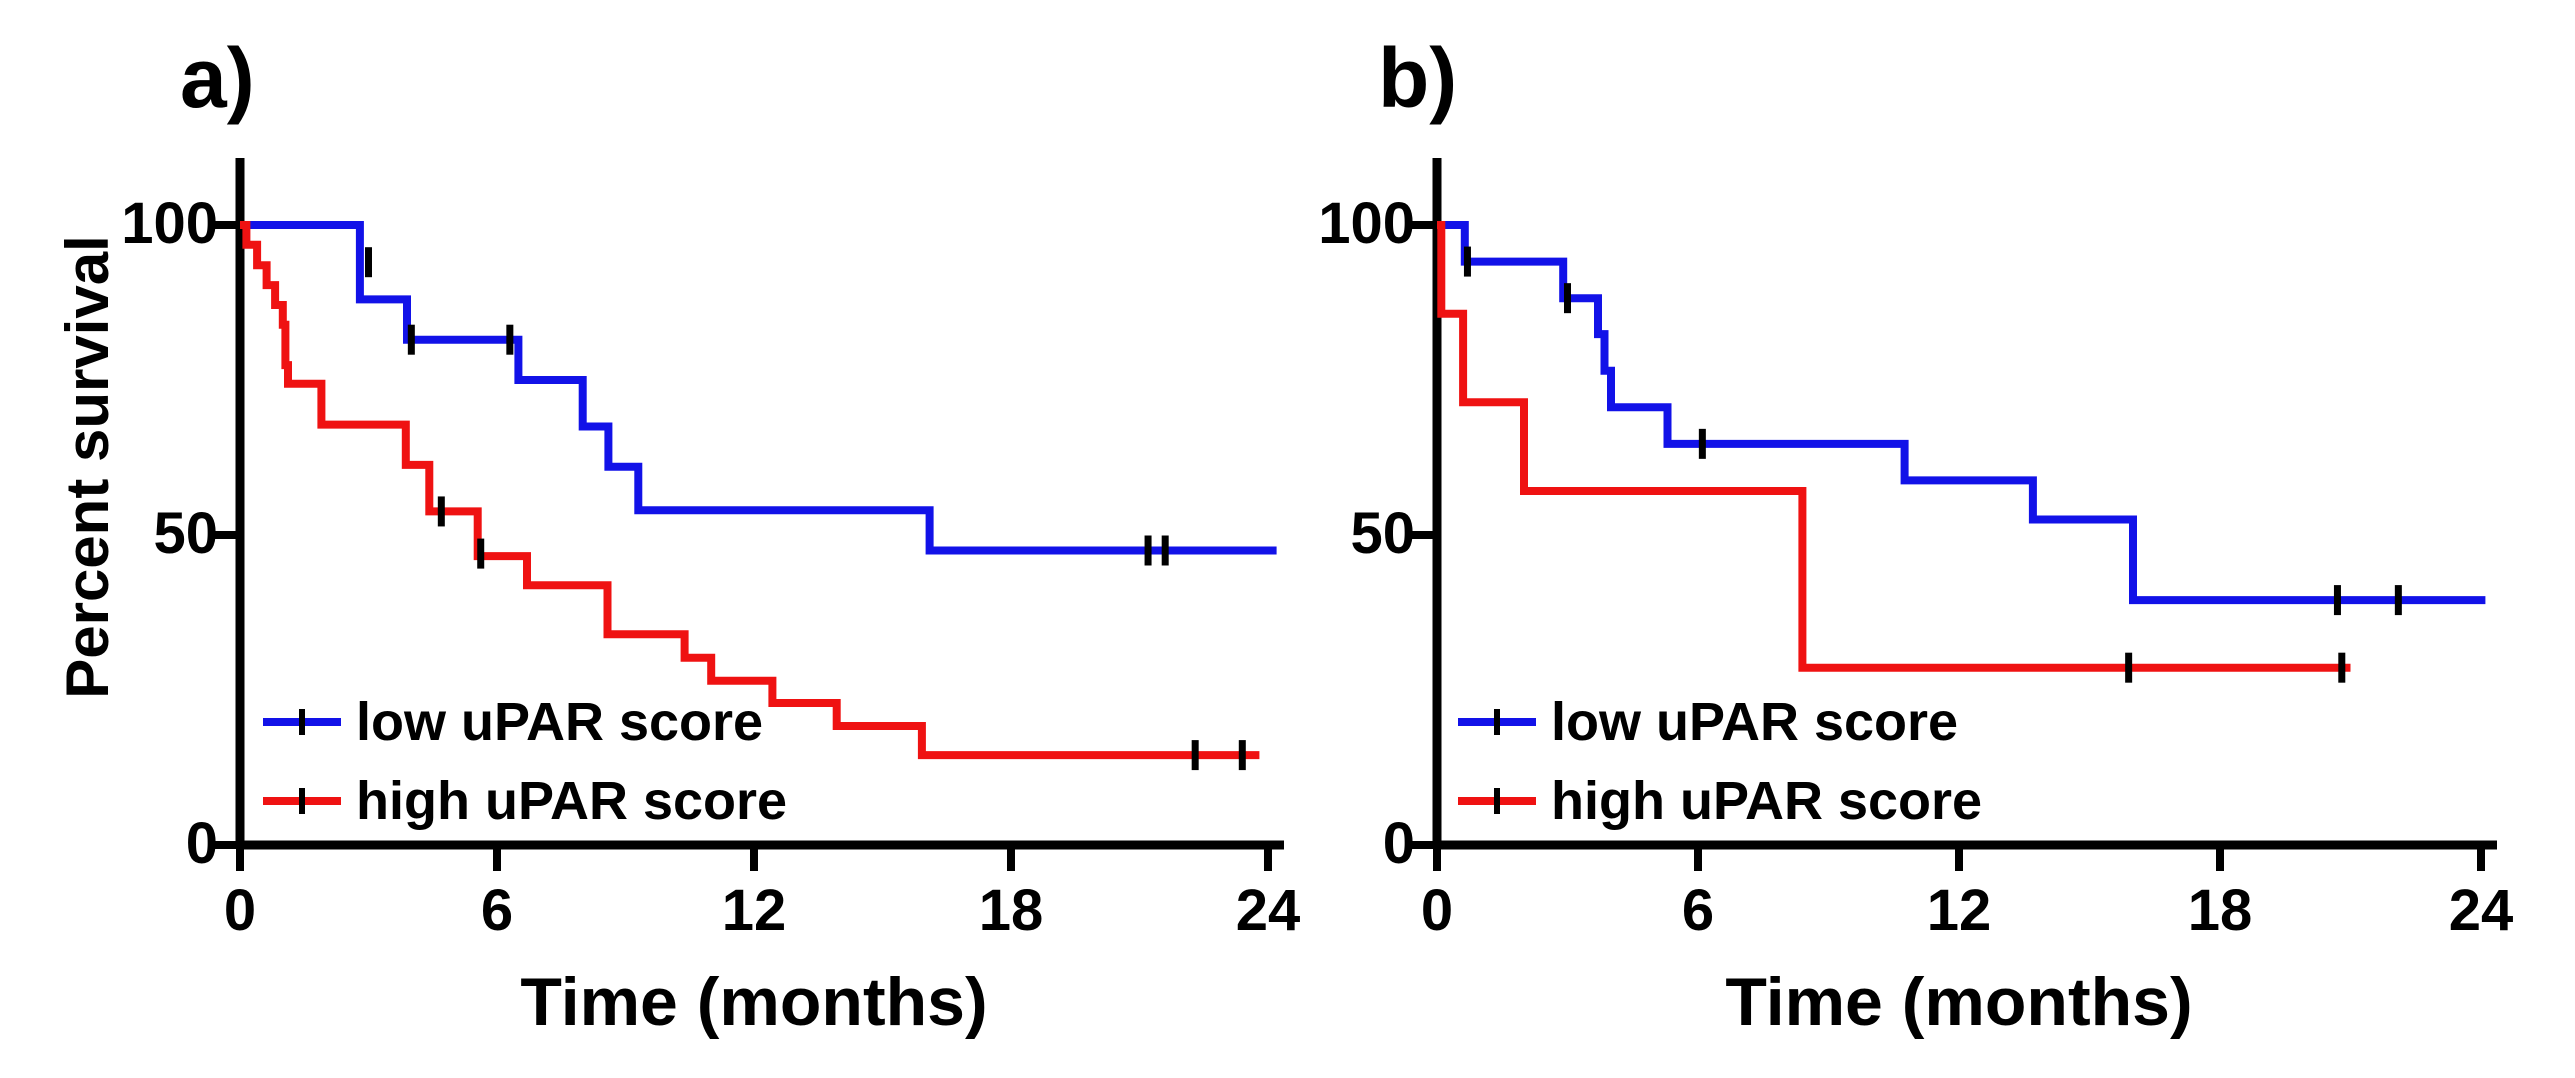  What do you see at coordinates (2220, 910) in the screenshot?
I see `panel-b-xtick-18: 18` at bounding box center [2220, 910].